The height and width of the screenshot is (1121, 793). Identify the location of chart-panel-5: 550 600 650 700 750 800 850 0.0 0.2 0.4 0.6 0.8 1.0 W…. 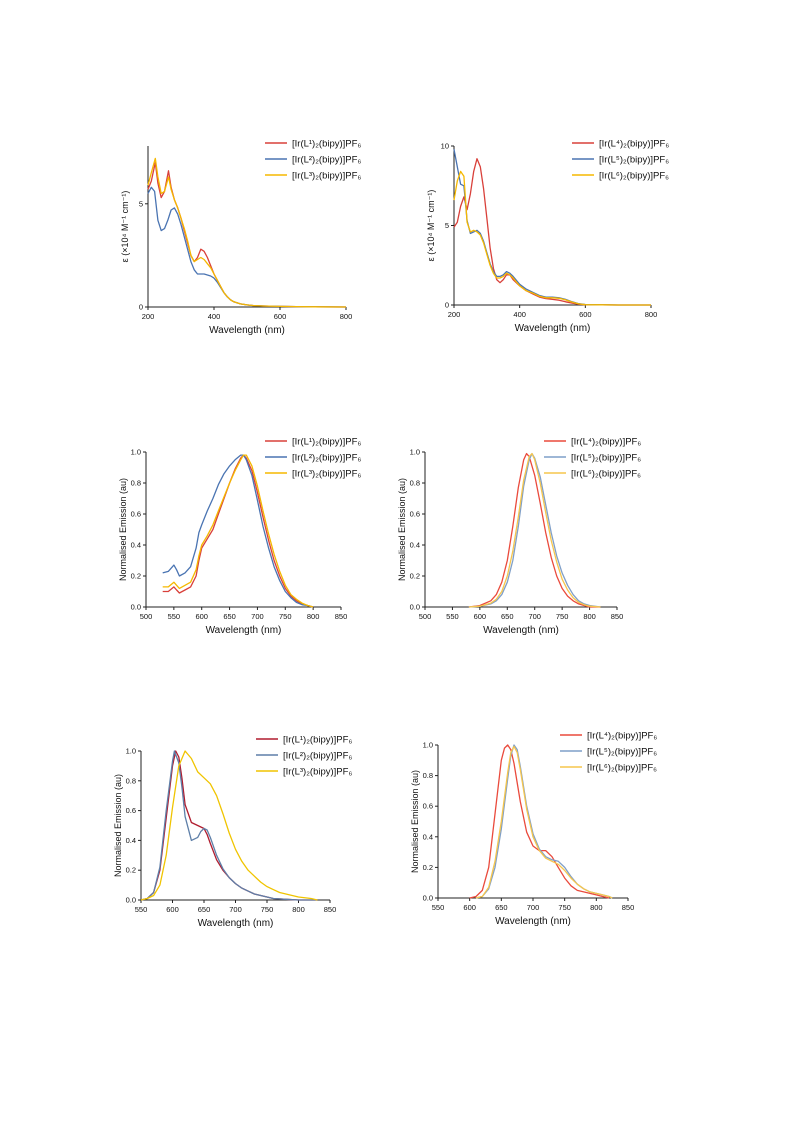
(232, 832).